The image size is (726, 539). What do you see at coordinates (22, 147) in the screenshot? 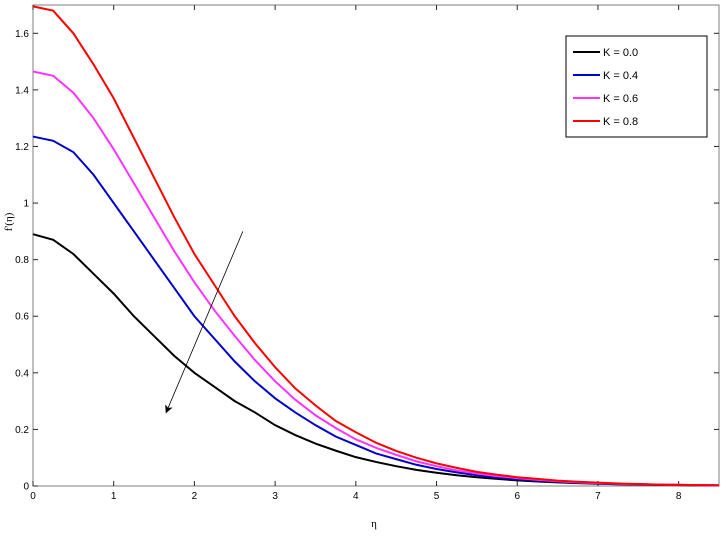
I see `y-tick-label: 1.2` at bounding box center [22, 147].